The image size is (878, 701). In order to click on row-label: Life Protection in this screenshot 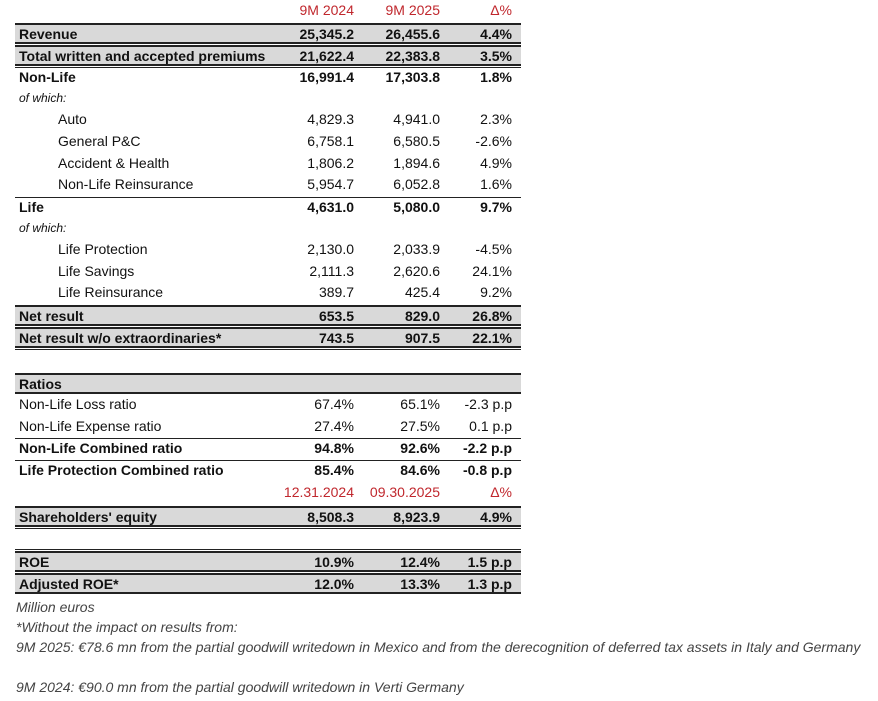, I will do `click(103, 249)`.